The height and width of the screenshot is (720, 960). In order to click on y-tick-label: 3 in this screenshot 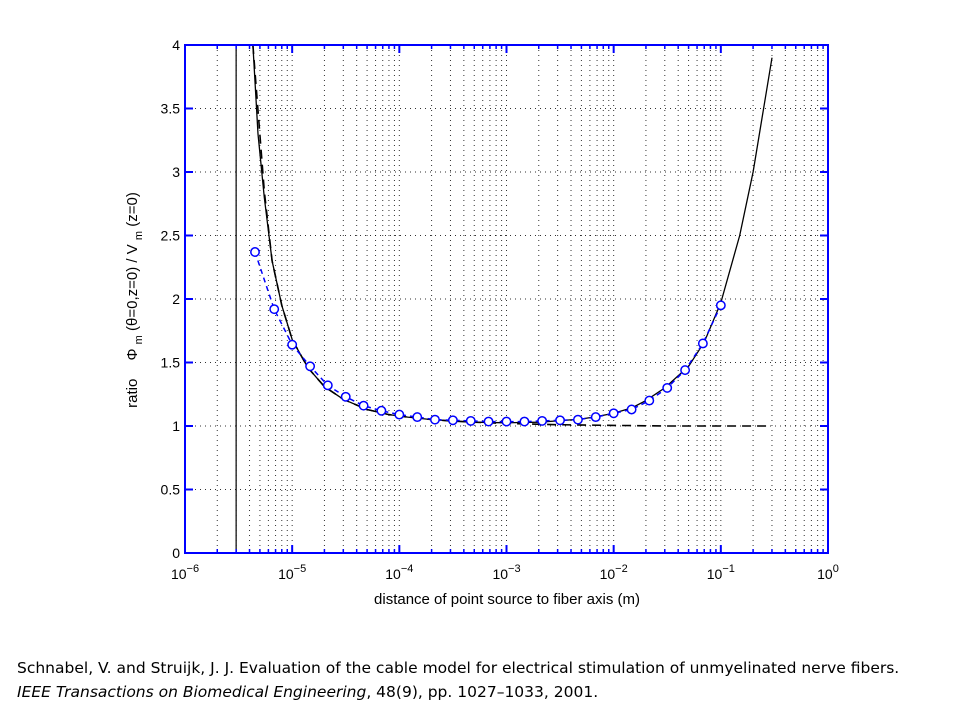, I will do `click(176, 172)`.